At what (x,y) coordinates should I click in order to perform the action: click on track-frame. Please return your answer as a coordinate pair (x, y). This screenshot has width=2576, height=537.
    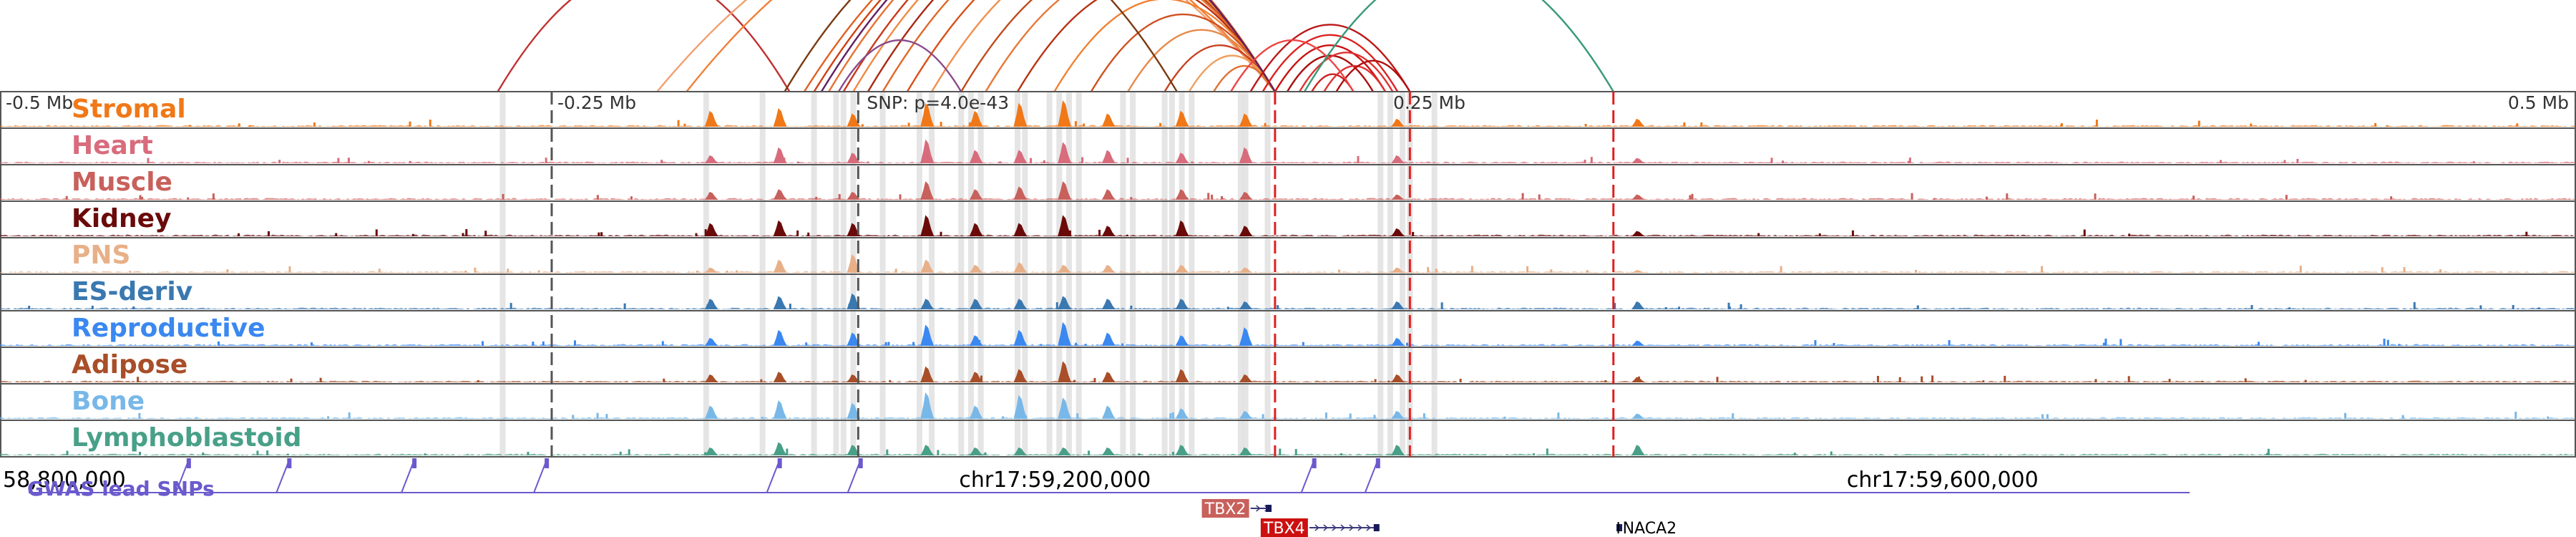
    Looking at the image, I should click on (1288, 110).